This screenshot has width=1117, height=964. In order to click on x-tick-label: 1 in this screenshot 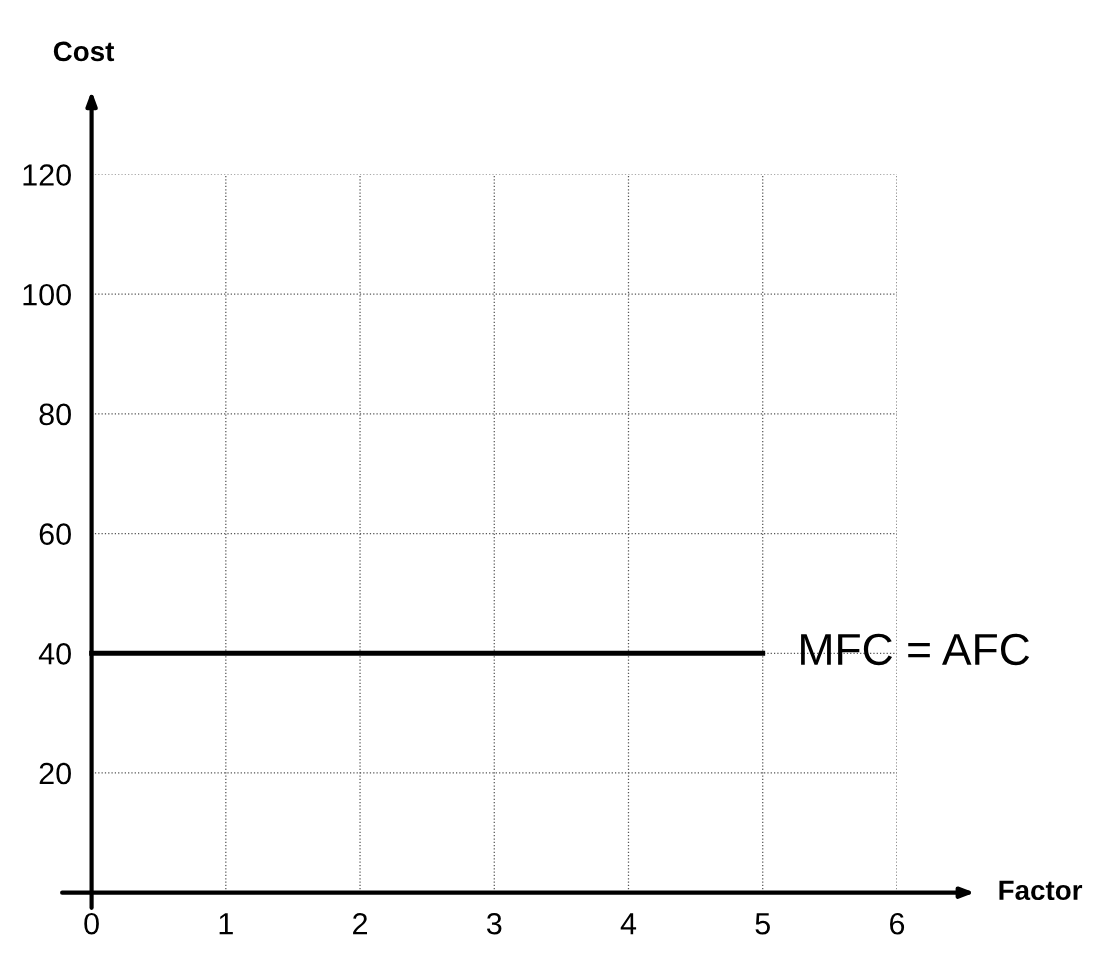, I will do `click(226, 924)`.